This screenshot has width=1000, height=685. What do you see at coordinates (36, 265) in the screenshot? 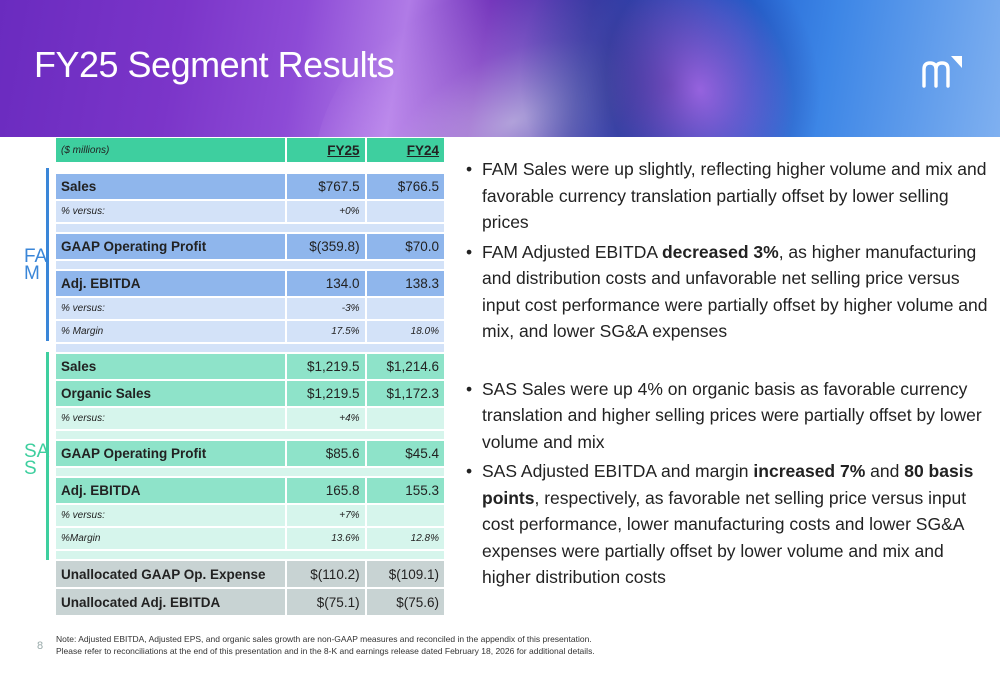
I see `fam-segment-label: FAM` at bounding box center [36, 265].